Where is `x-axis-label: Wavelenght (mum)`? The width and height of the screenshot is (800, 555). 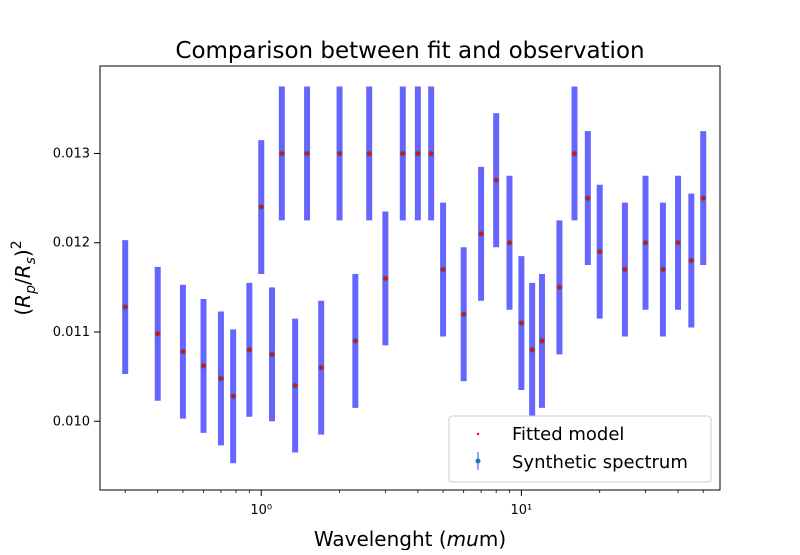 x-axis-label: Wavelenght (mum) is located at coordinates (410, 538).